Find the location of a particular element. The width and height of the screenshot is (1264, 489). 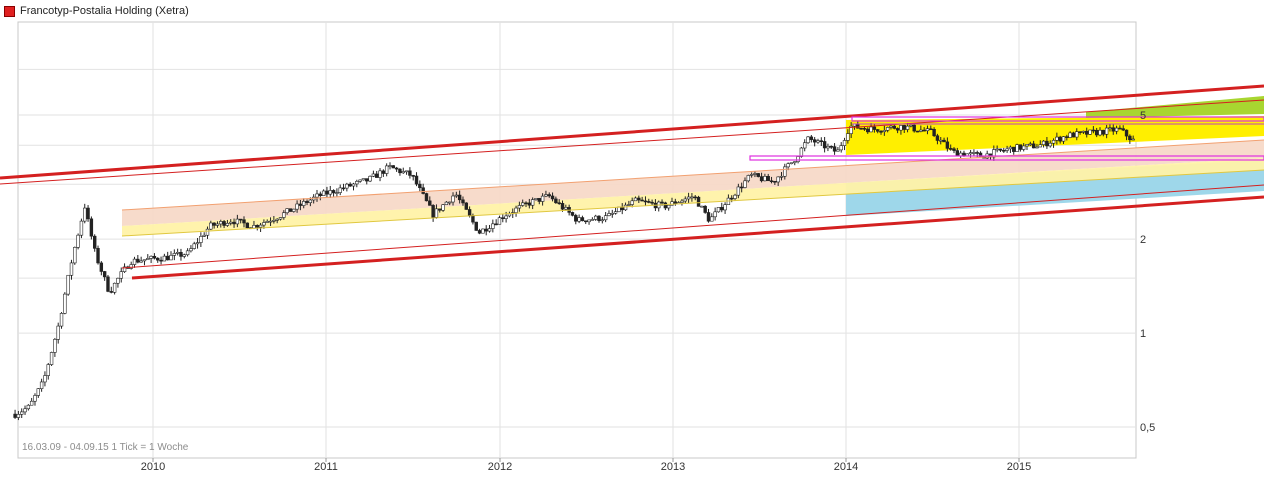

legend-swatch is located at coordinates (9, 11).